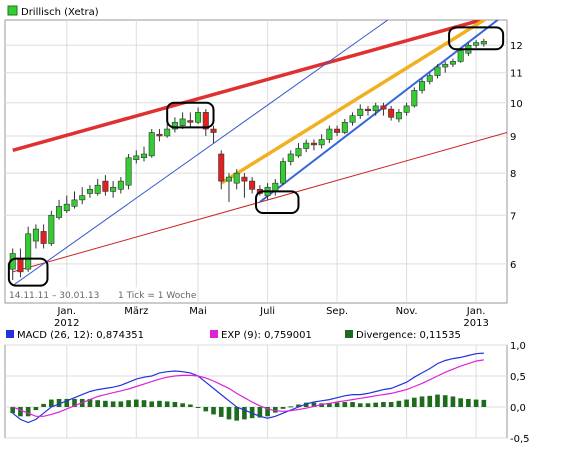 The height and width of the screenshot is (455, 575). What do you see at coordinates (60, 12) in the screenshot?
I see `chart-title: Drillisch (Xetra)` at bounding box center [60, 12].